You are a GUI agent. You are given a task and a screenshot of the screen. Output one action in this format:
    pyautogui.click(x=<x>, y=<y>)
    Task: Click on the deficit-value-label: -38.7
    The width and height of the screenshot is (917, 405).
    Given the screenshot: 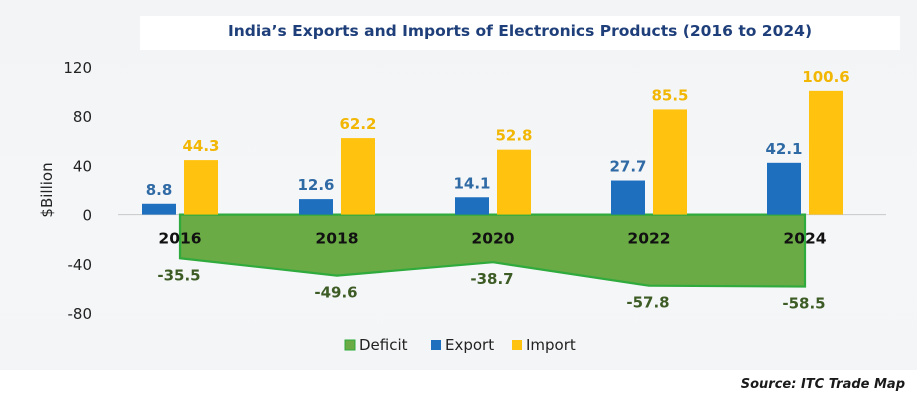 What is the action you would take?
    pyautogui.click(x=491, y=279)
    